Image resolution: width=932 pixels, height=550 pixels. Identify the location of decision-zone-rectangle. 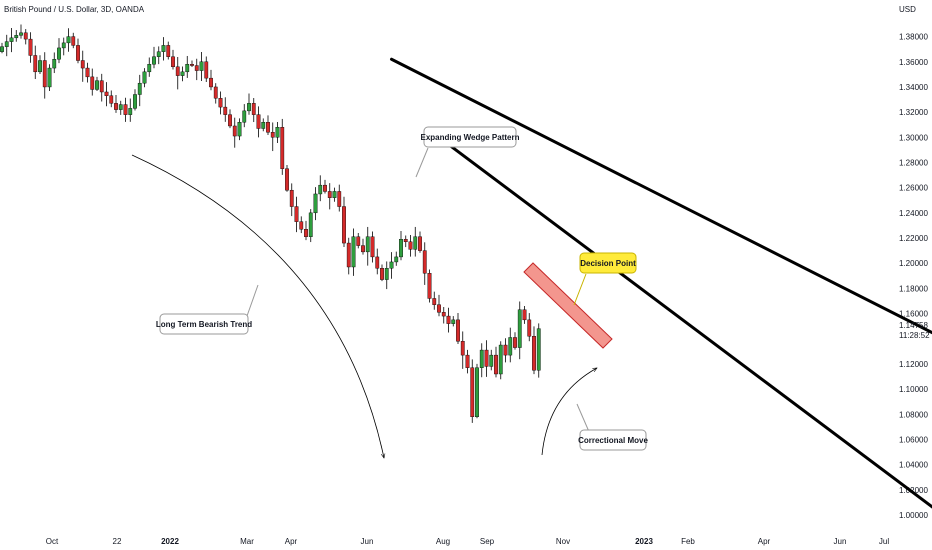
(568, 305).